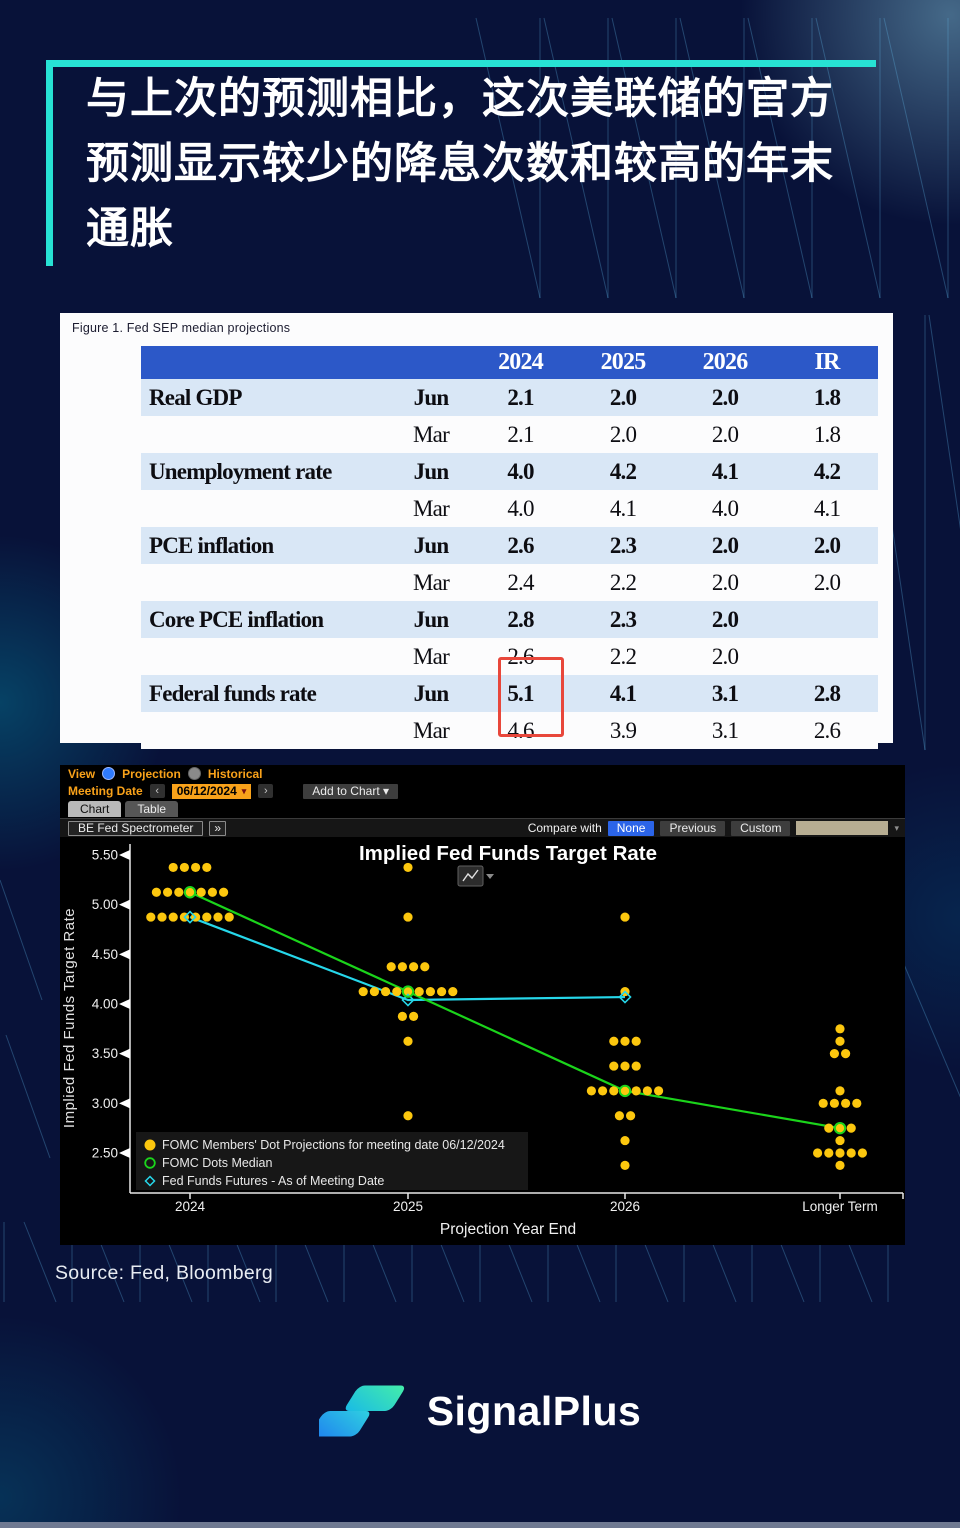 The width and height of the screenshot is (960, 1528). What do you see at coordinates (136, 828) in the screenshot?
I see `spectrometer-button: BE Fed Spectrometer` at bounding box center [136, 828].